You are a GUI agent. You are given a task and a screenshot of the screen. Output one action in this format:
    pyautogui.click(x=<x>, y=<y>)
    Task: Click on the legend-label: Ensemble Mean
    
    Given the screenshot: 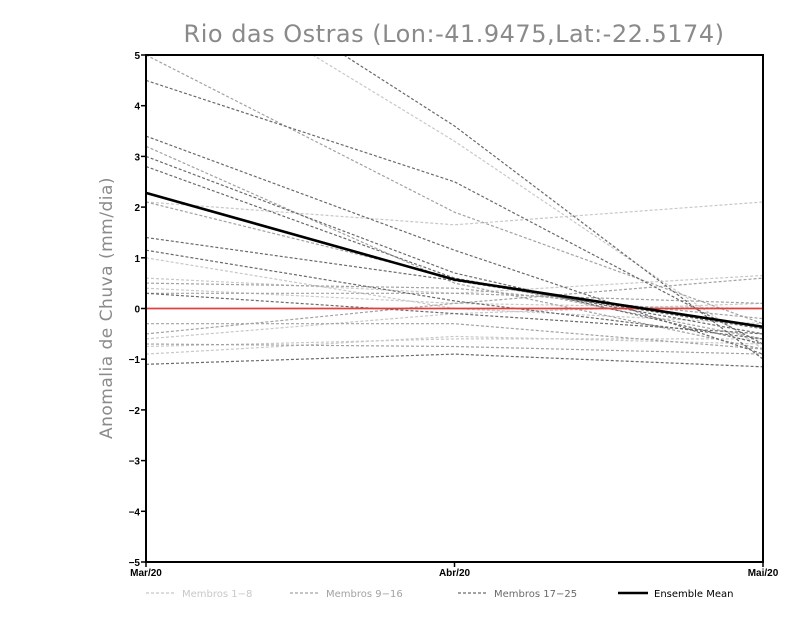 What is the action you would take?
    pyautogui.click(x=693, y=594)
    